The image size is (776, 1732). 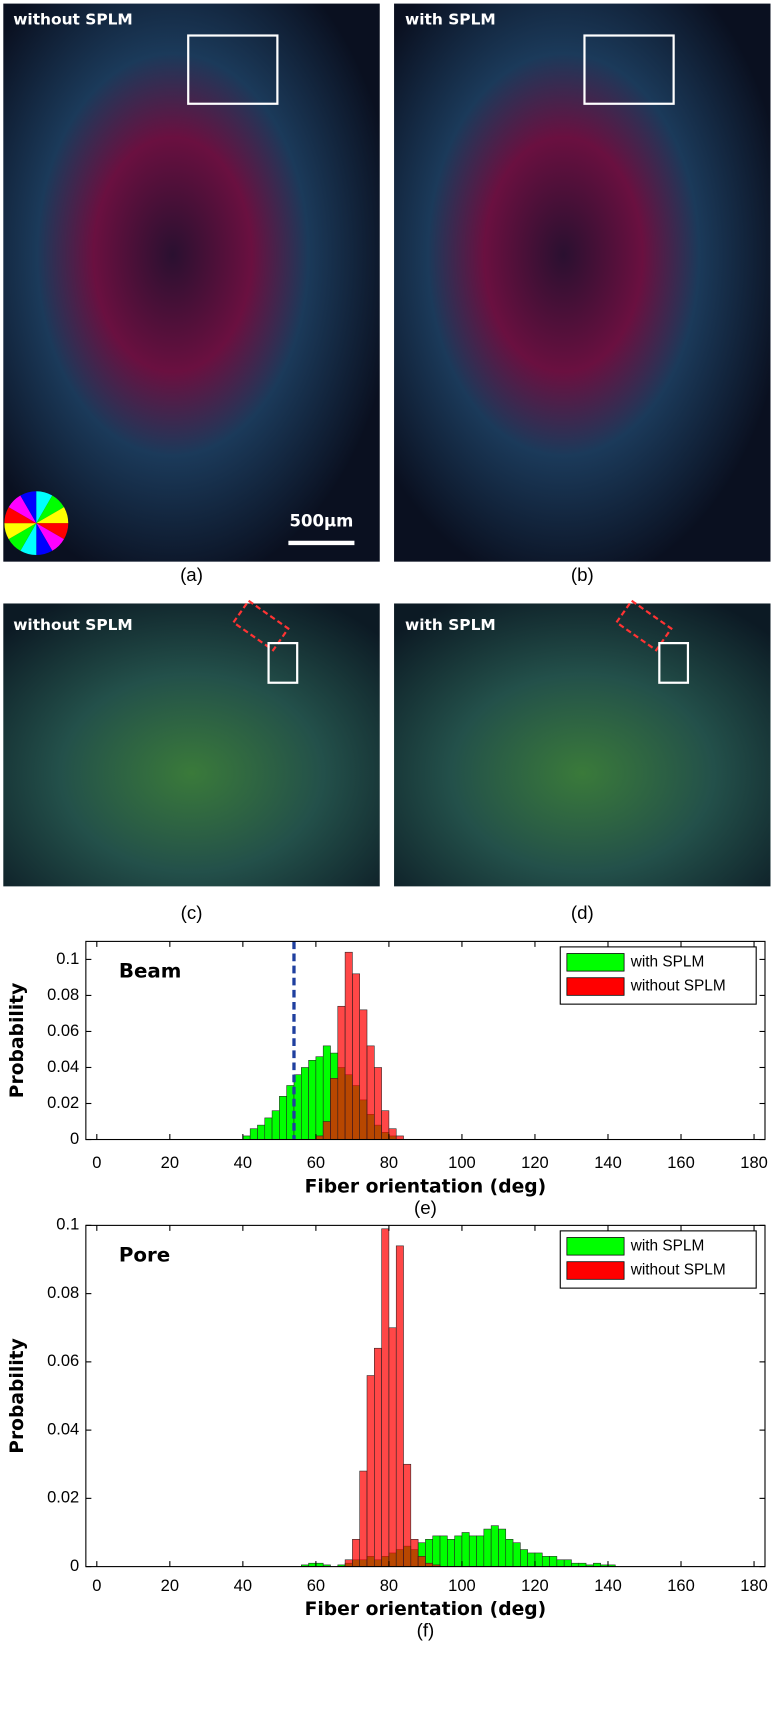 What do you see at coordinates (73, 20) in the screenshot?
I see `panel-label: without SPLM` at bounding box center [73, 20].